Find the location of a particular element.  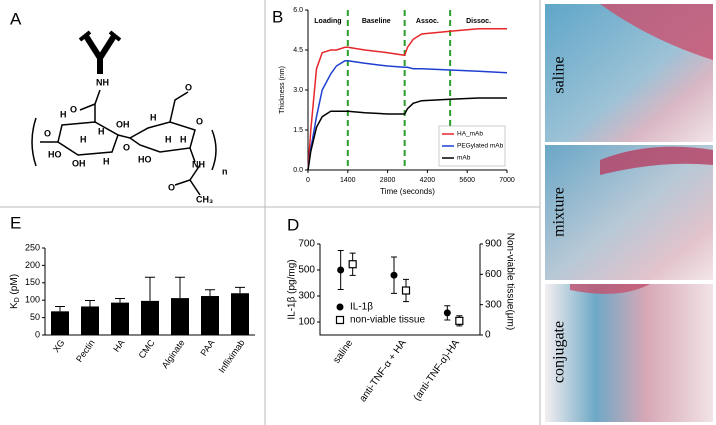

phase-label: Loading is located at coordinates (327, 21).